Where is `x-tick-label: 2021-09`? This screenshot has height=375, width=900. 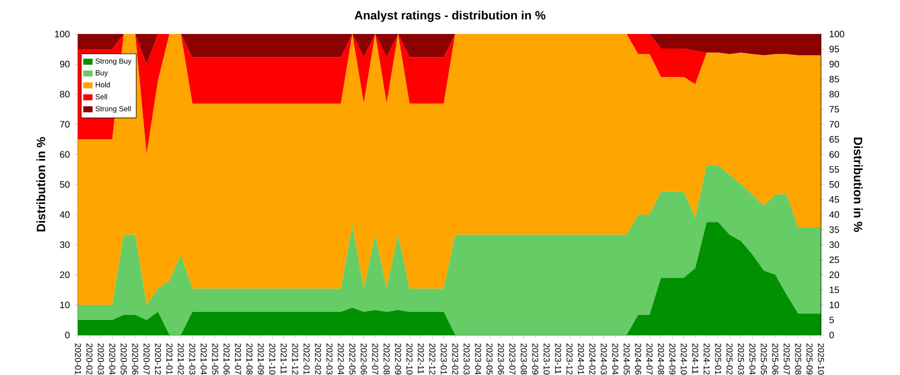 x-tick-label: 2021-09 is located at coordinates (261, 358).